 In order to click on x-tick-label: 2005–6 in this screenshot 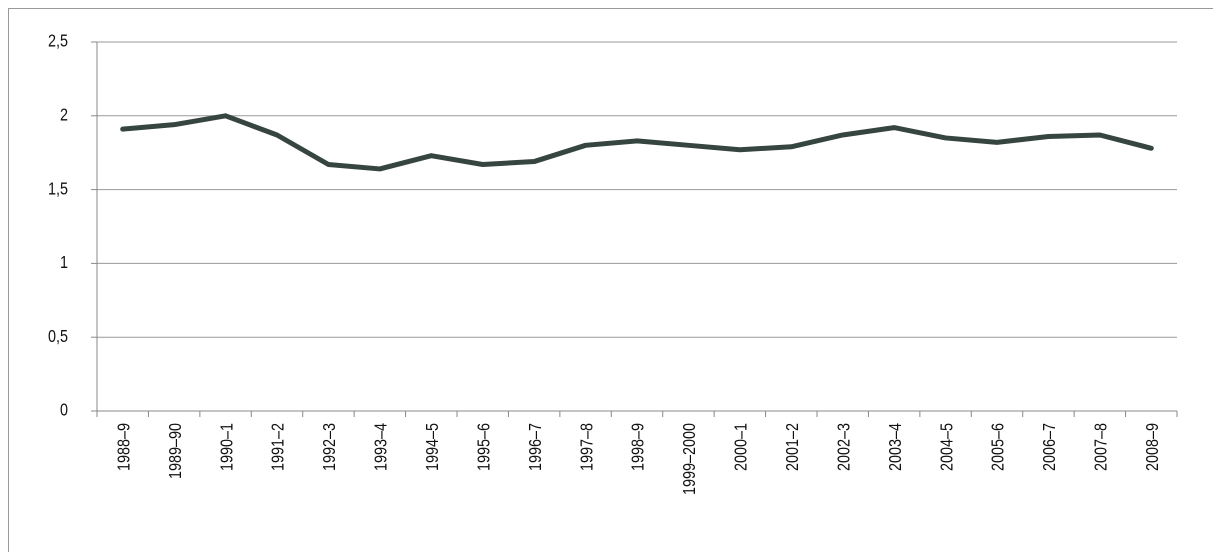, I will do `click(998, 447)`.